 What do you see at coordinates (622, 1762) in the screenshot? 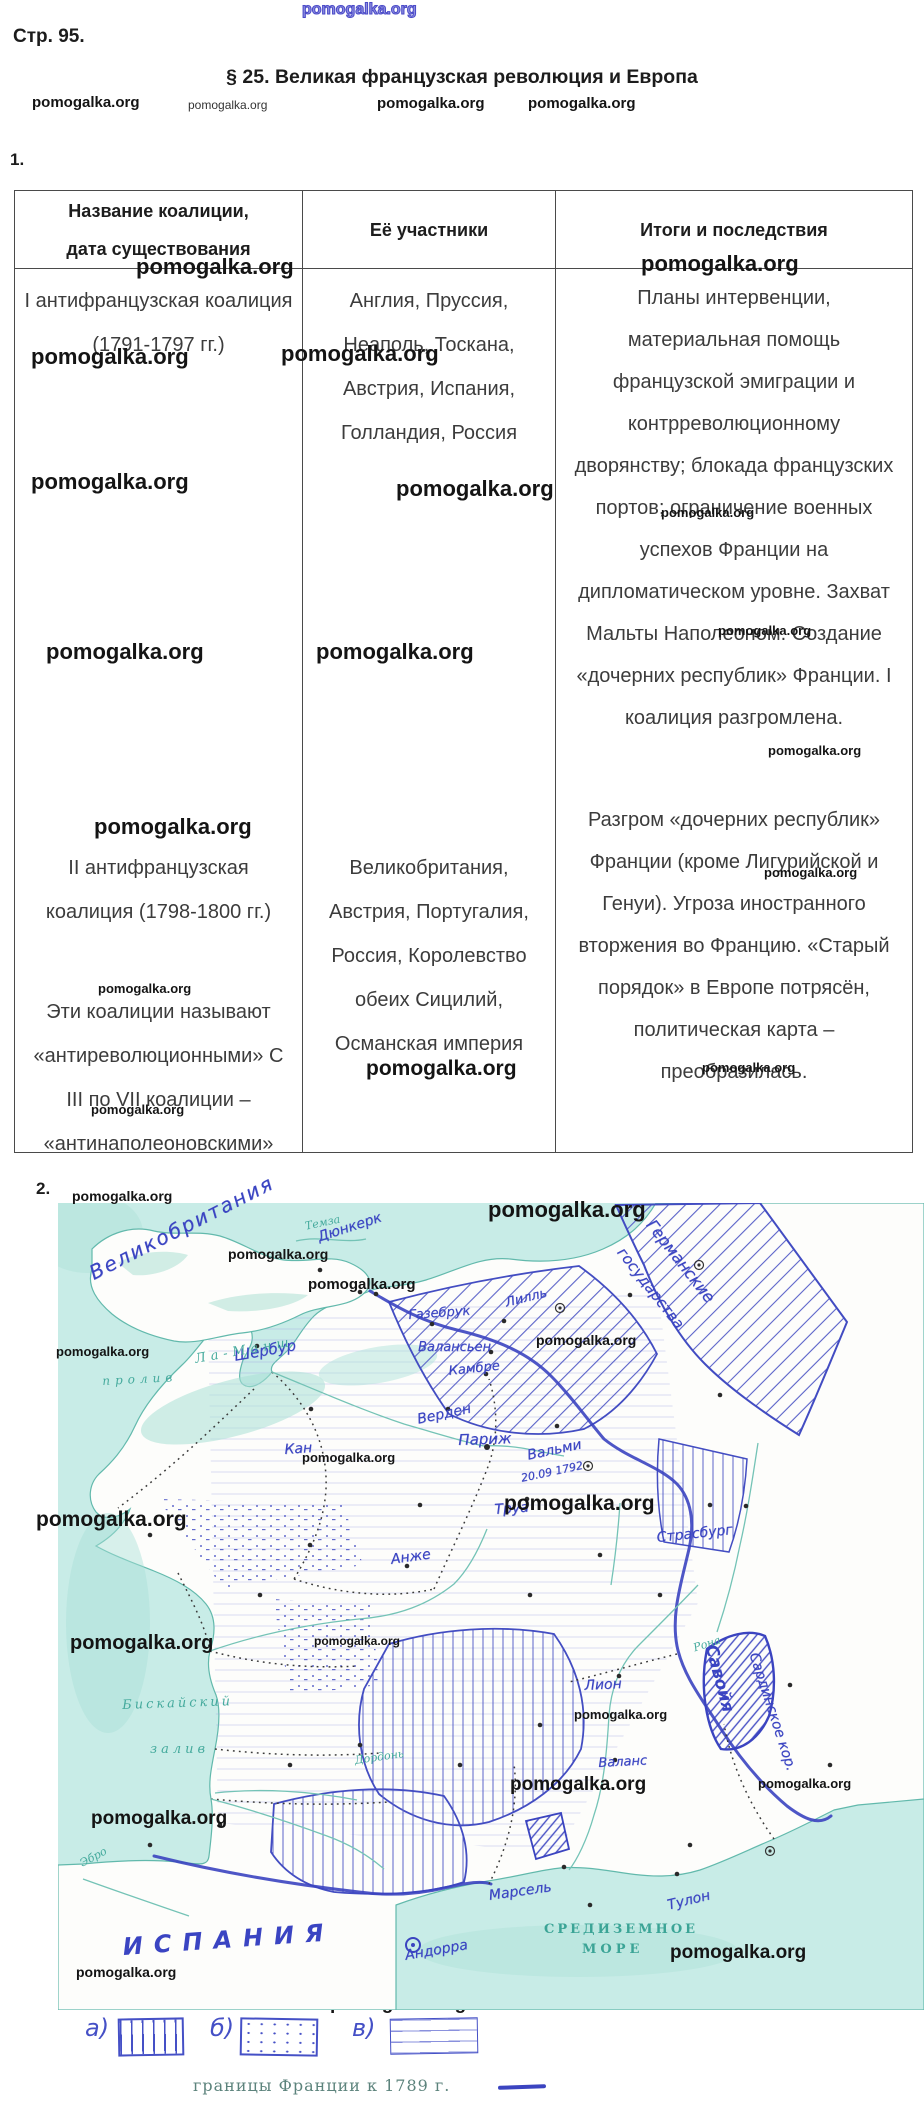
I see `map-label: Валанс` at bounding box center [622, 1762].